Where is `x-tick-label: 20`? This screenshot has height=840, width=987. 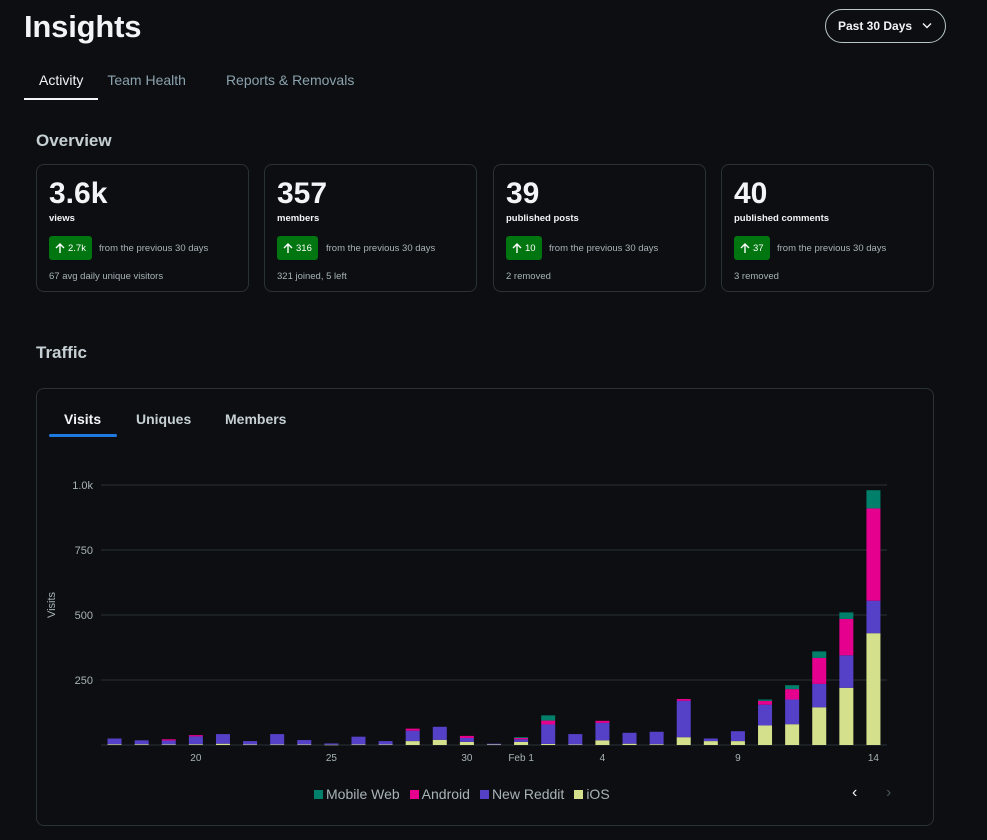
x-tick-label: 20 is located at coordinates (196, 758).